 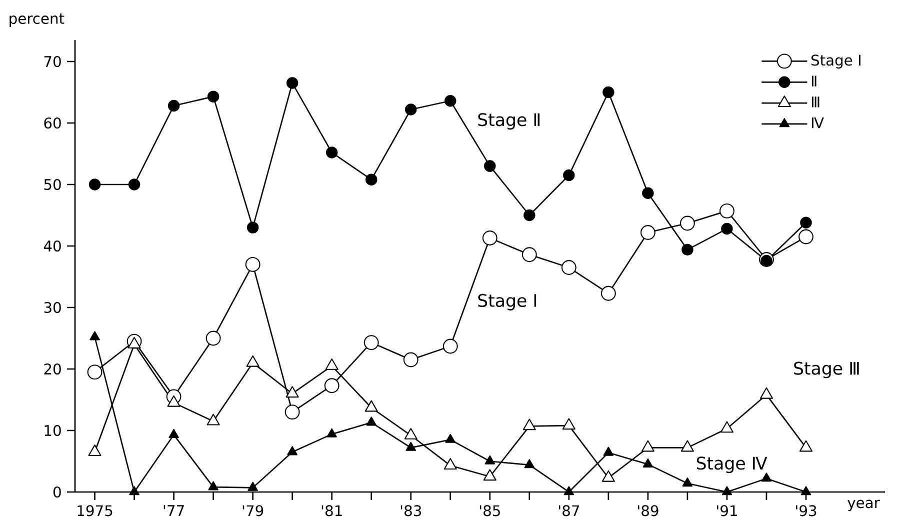 I want to click on x-tick-label: '85, so click(x=490, y=510).